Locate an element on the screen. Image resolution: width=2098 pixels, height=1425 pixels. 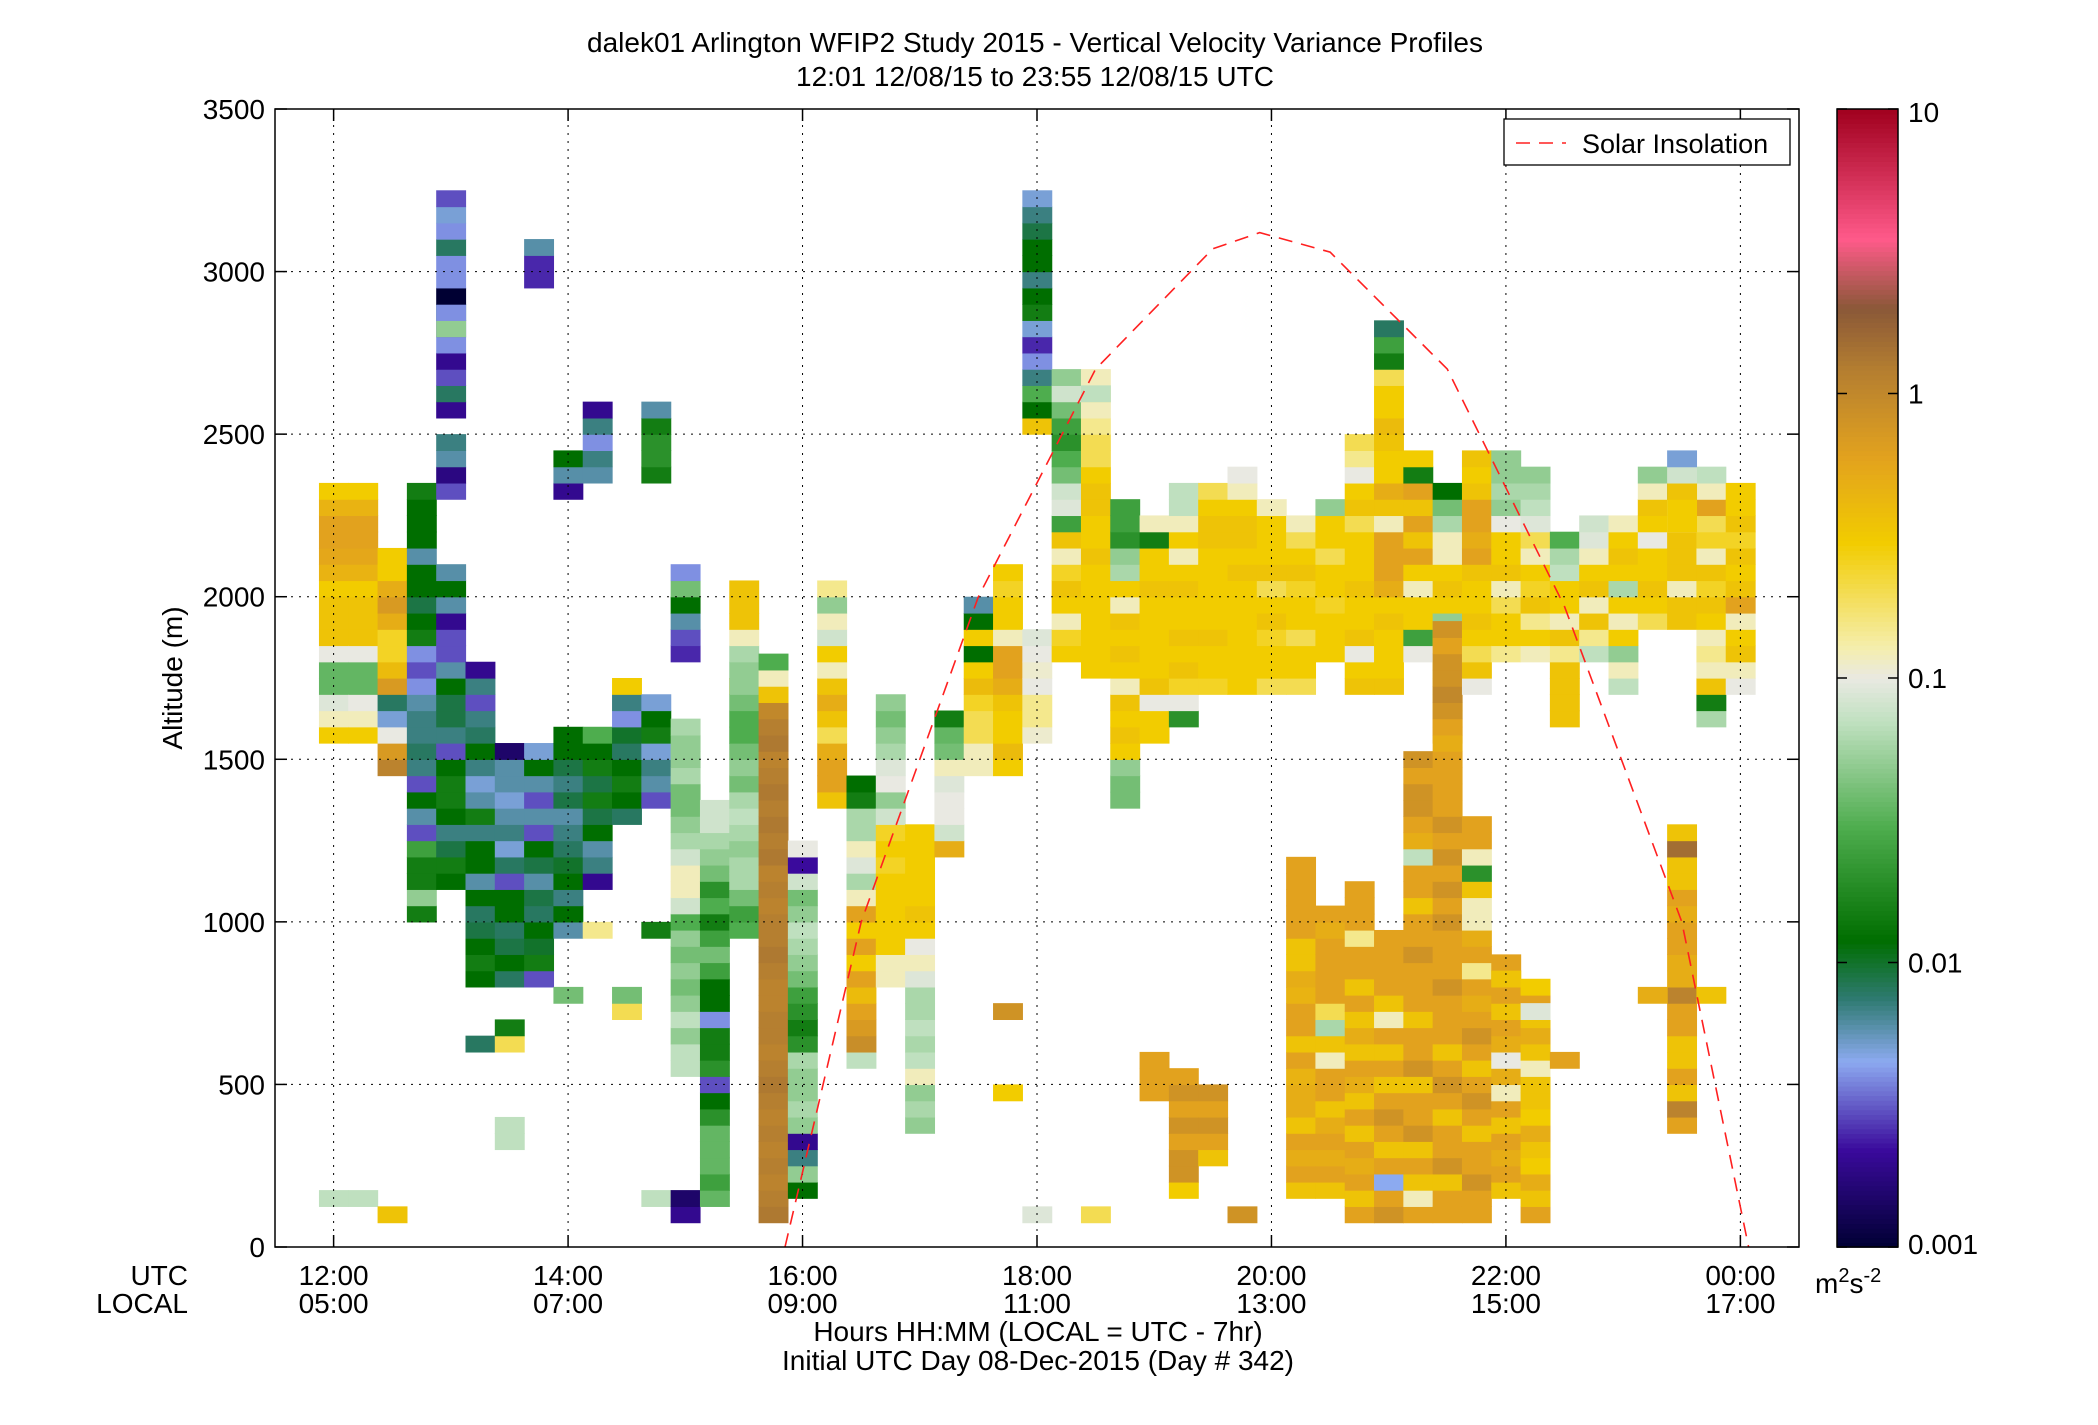
x-tick-label-utc: 18:00 is located at coordinates (1037, 1275).